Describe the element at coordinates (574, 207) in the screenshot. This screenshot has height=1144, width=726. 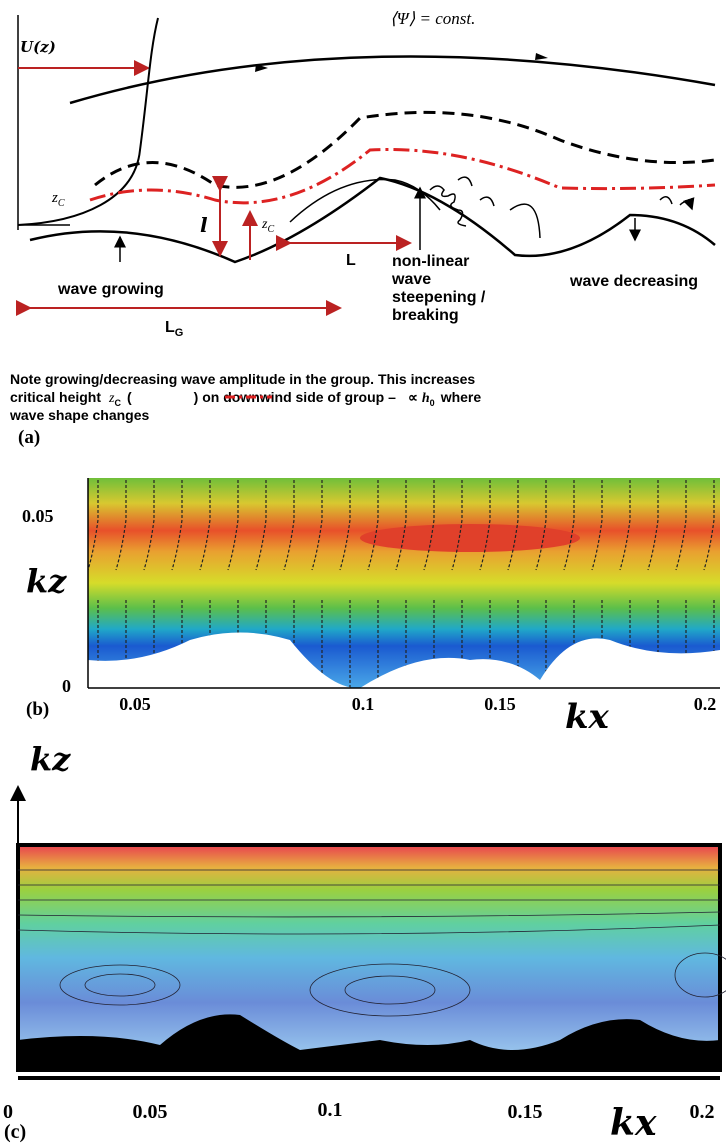
I see `eddy-arrow` at that location.